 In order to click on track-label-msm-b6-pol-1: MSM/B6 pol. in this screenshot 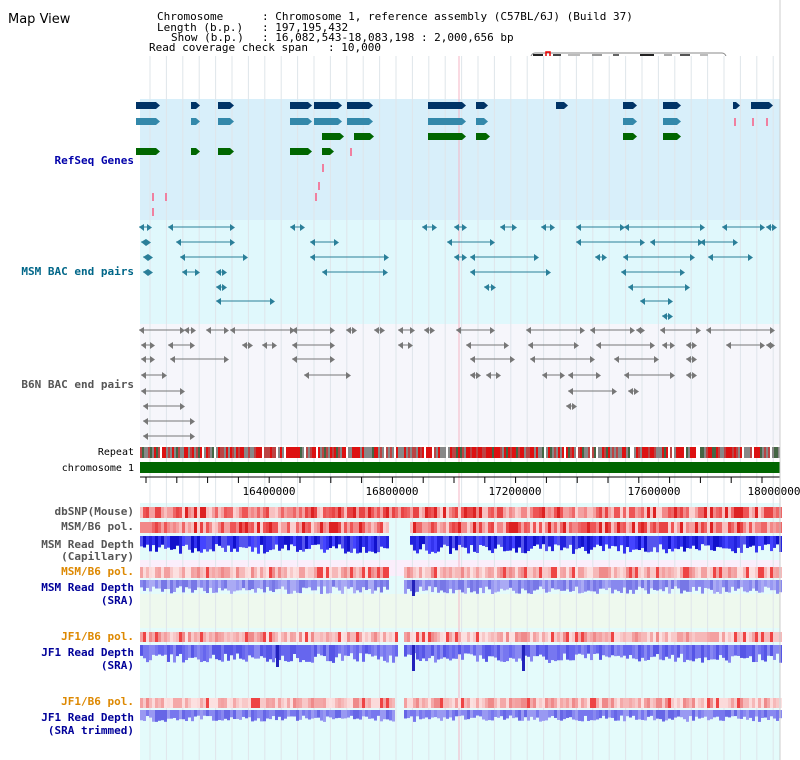, I will do `click(97, 526)`.